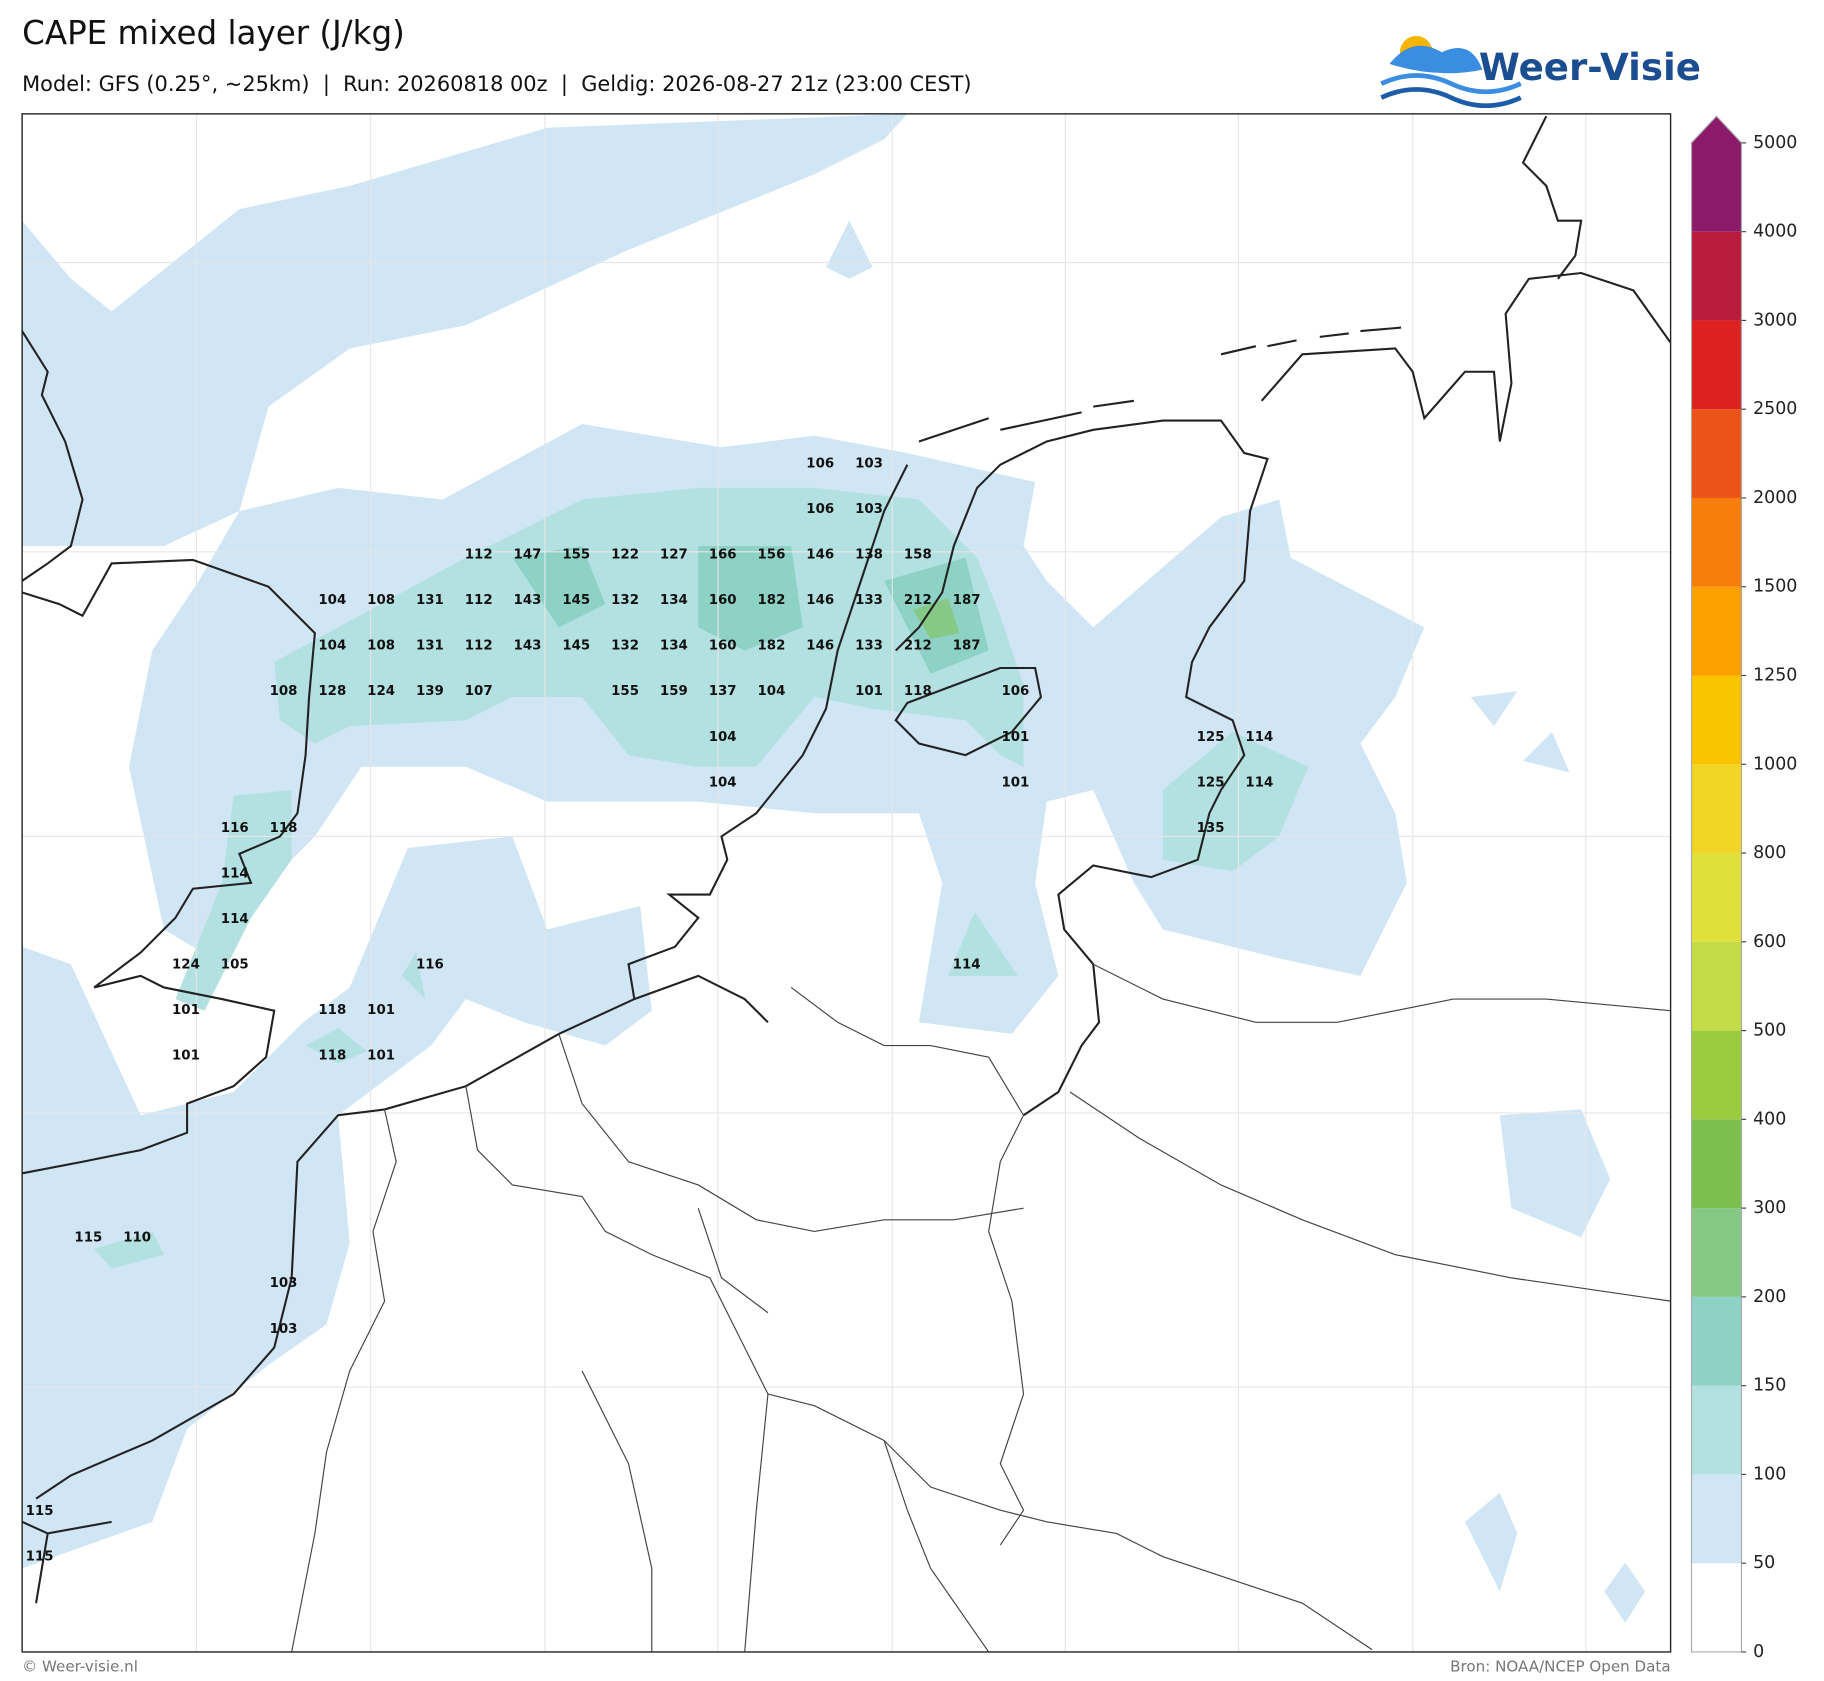 Image resolution: width=1824 pixels, height=1681 pixels. Describe the element at coordinates (625, 555) in the screenshot. I see `cape-value-label: 122` at that location.